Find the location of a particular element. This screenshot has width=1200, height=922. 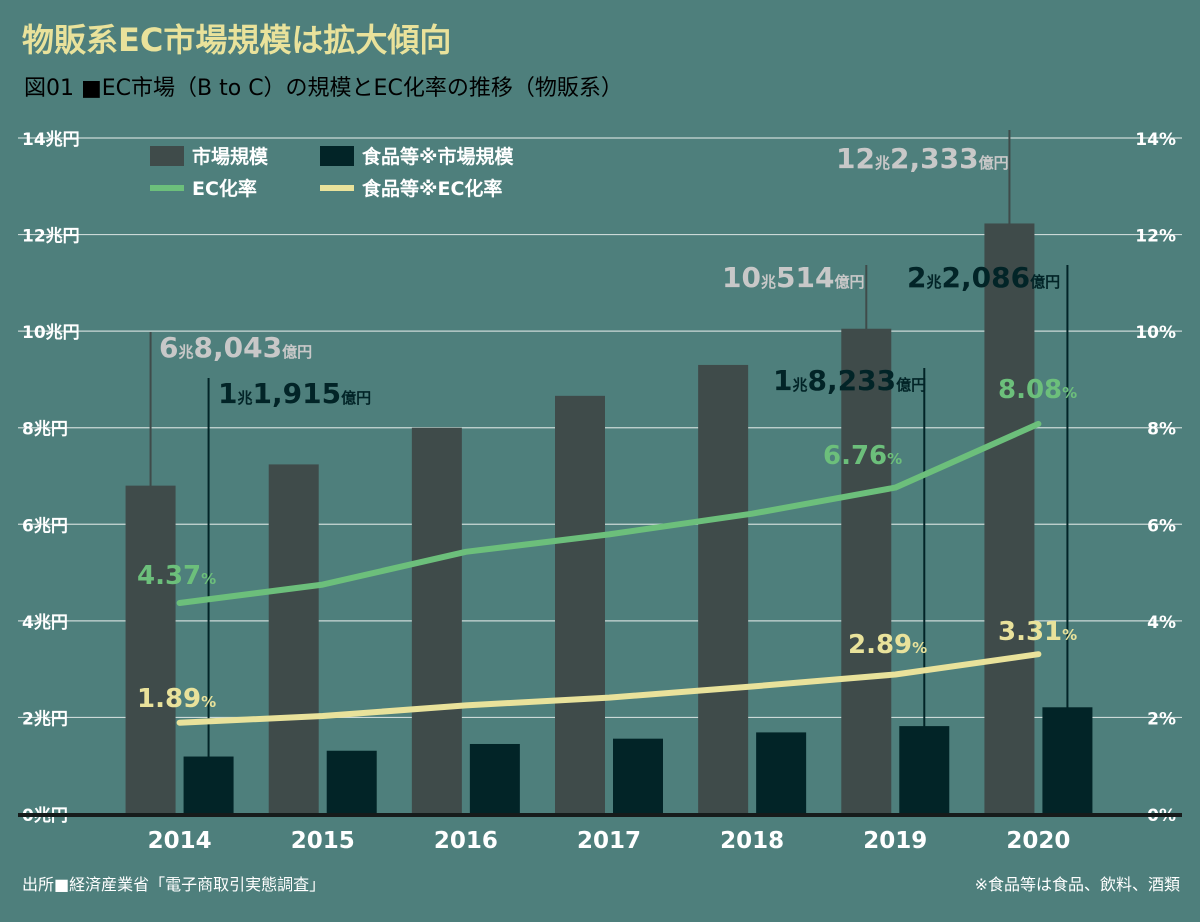

rate-label: 3.31% is located at coordinates (1037, 632).